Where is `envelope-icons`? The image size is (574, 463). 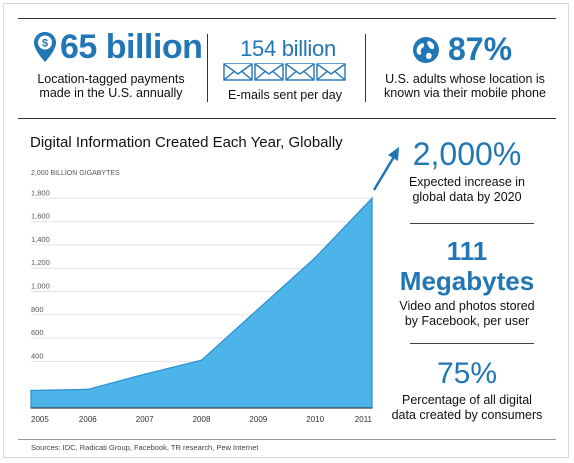
envelope-icons is located at coordinates (284, 72).